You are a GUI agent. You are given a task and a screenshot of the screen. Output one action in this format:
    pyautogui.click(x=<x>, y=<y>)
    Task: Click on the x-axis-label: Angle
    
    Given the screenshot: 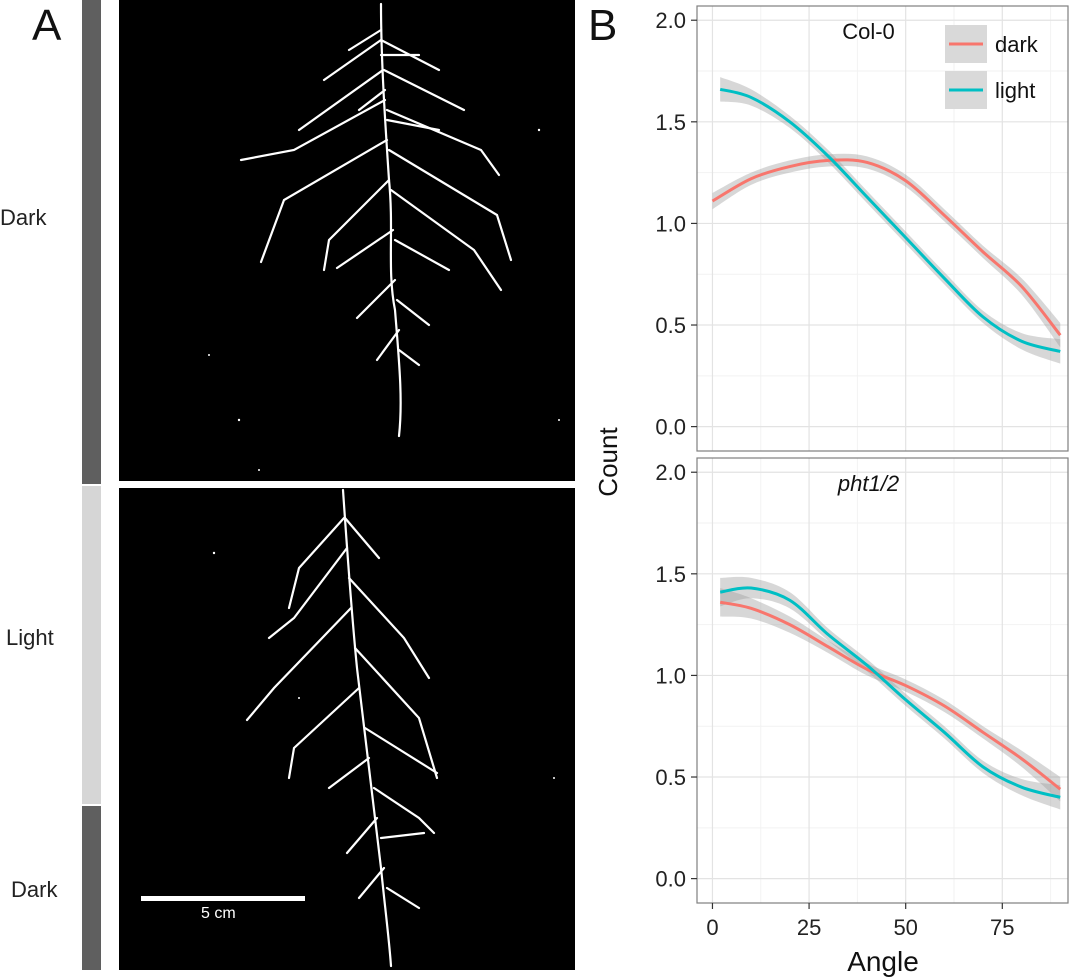 What is the action you would take?
    pyautogui.click(x=883, y=961)
    